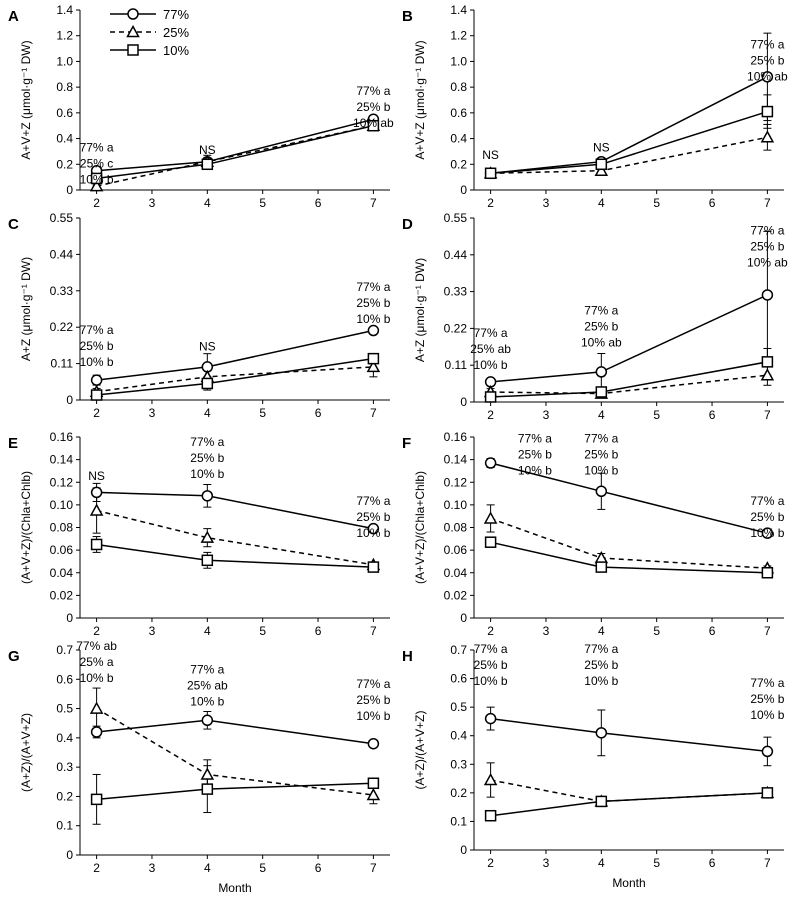 This screenshot has width=800, height=904. I want to click on y-tick-label-a: 1.2, so click(64, 36).